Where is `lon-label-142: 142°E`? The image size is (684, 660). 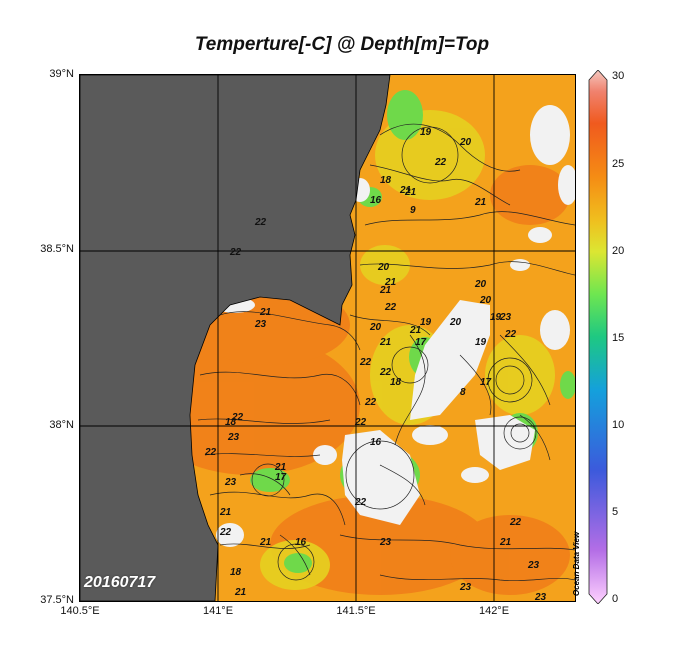 lon-label-142: 142°E is located at coordinates (494, 611).